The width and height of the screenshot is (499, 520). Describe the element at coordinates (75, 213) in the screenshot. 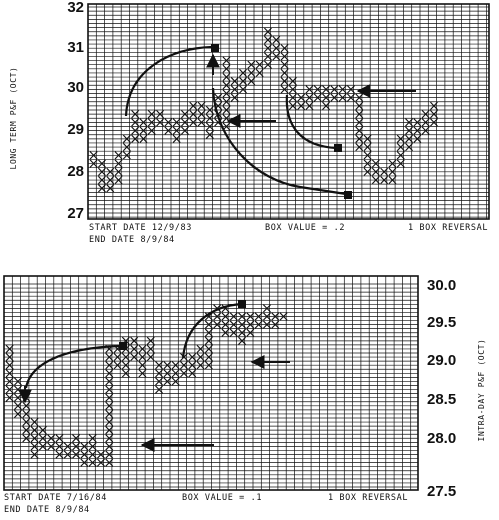

I see `tick-label: 27` at that location.